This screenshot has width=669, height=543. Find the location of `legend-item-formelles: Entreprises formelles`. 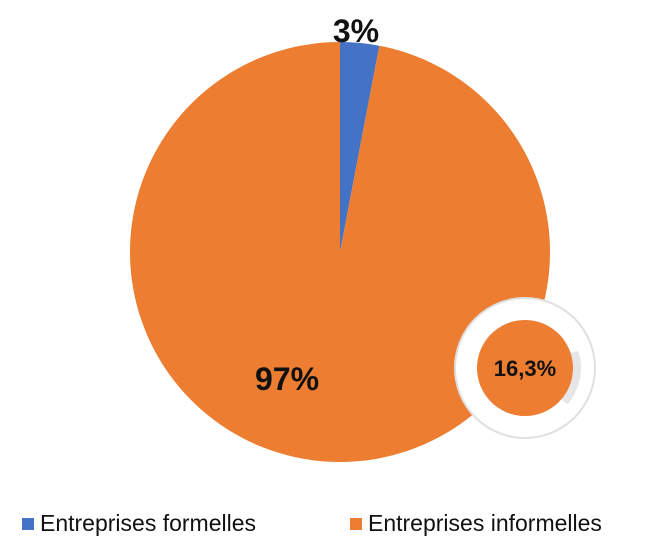

legend-item-formelles: Entreprises formelles is located at coordinates (139, 523).